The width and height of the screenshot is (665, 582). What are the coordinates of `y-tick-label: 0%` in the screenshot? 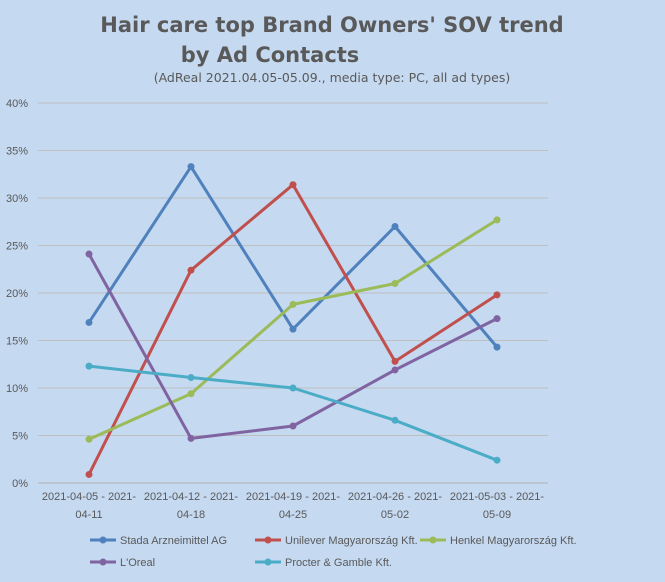 It's located at (20, 484).